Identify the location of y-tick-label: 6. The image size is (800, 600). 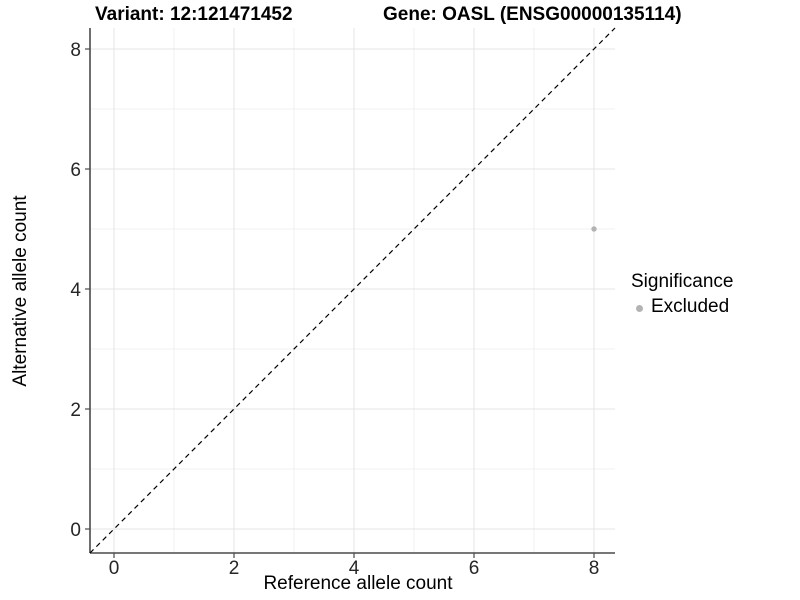
(75, 170).